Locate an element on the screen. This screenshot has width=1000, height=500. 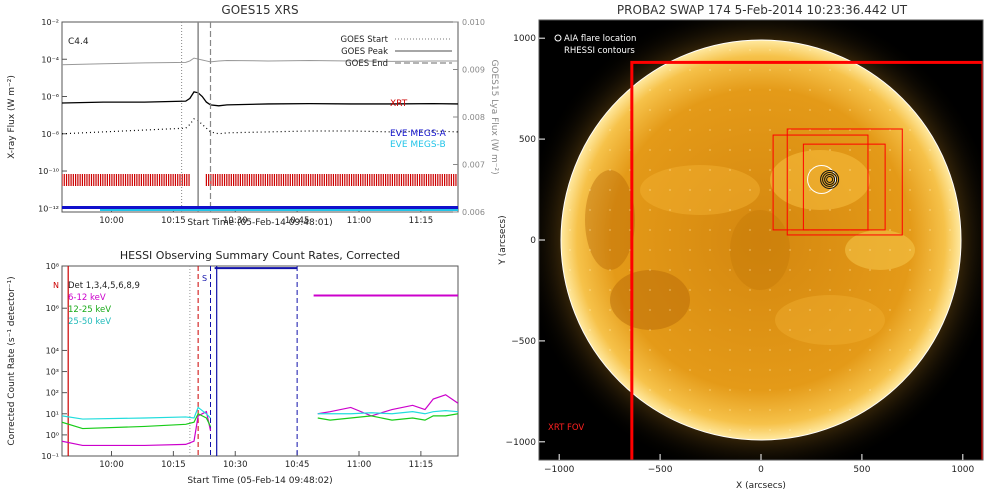
goes-y-right-tick-label: 0.009 is located at coordinates (473, 70).